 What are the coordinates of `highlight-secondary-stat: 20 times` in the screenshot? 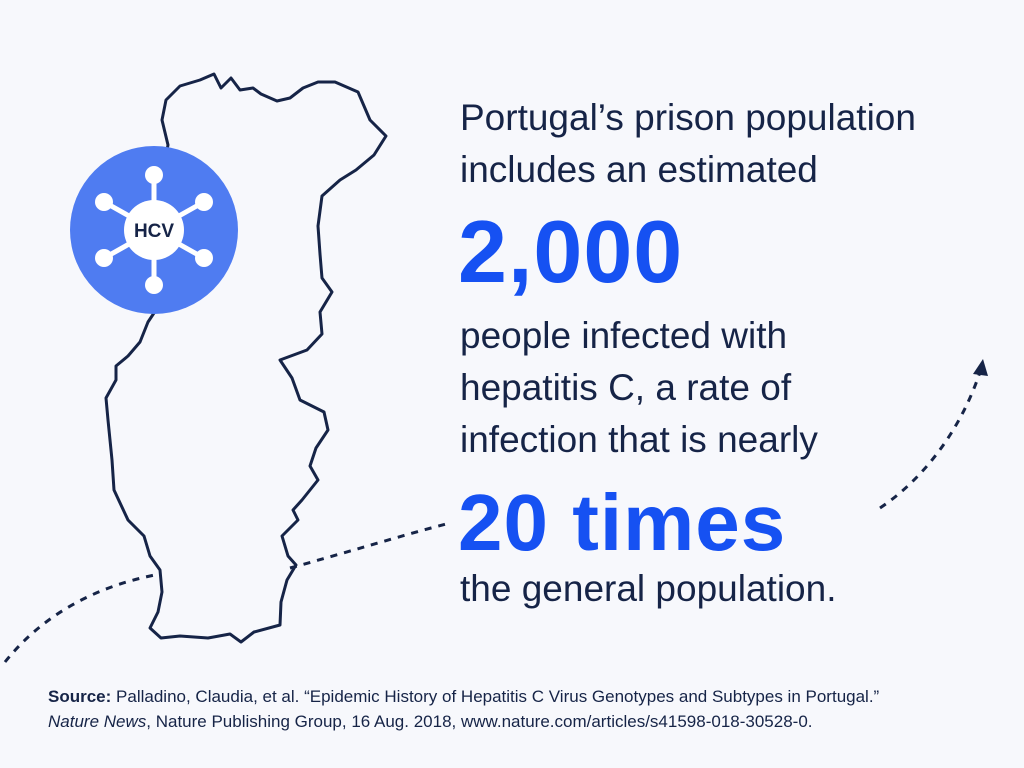 It's located at (622, 522).